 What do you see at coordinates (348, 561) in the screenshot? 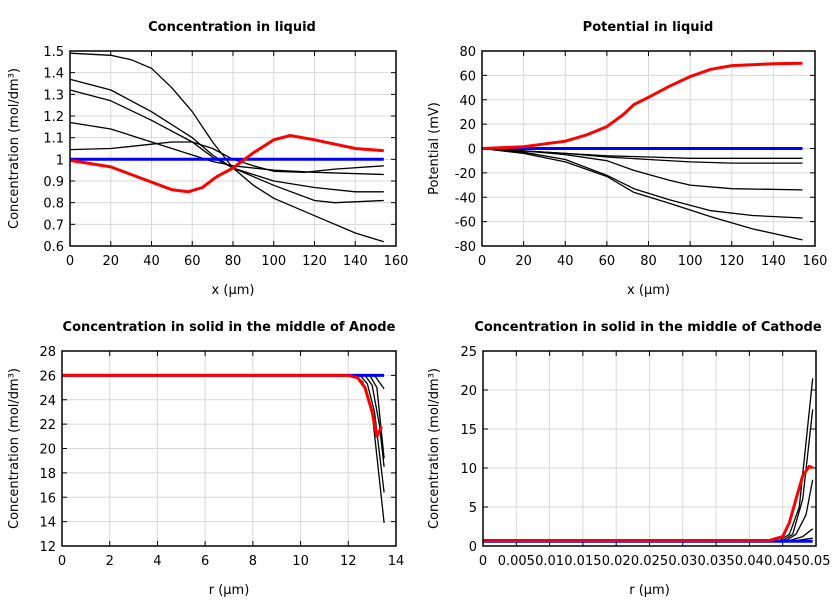
I see `x-tick-label: 12` at bounding box center [348, 561].